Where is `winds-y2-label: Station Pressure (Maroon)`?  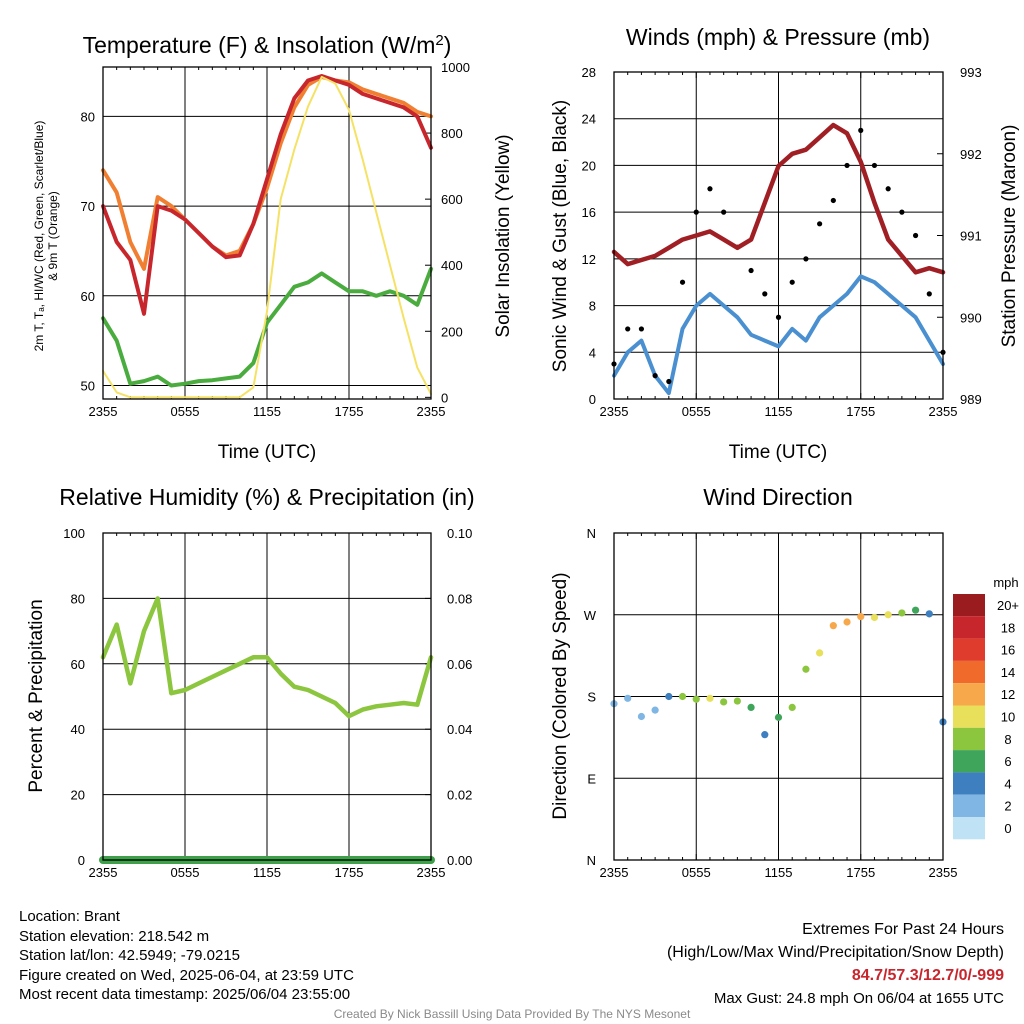
winds-y2-label: Station Pressure (Maroon) is located at coordinates (1009, 236).